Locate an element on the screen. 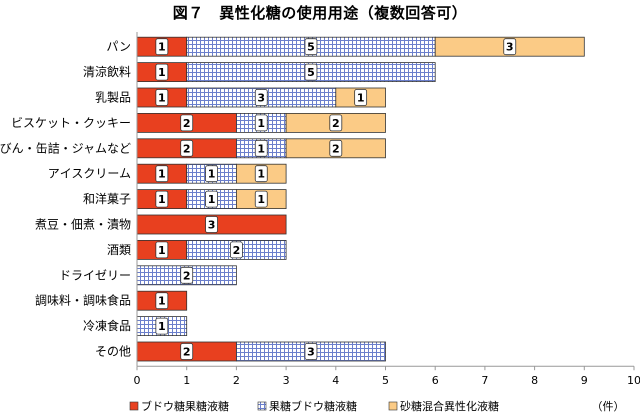 This screenshot has height=419, width=640. category-label: ビスケット・クッキー is located at coordinates (71, 123).